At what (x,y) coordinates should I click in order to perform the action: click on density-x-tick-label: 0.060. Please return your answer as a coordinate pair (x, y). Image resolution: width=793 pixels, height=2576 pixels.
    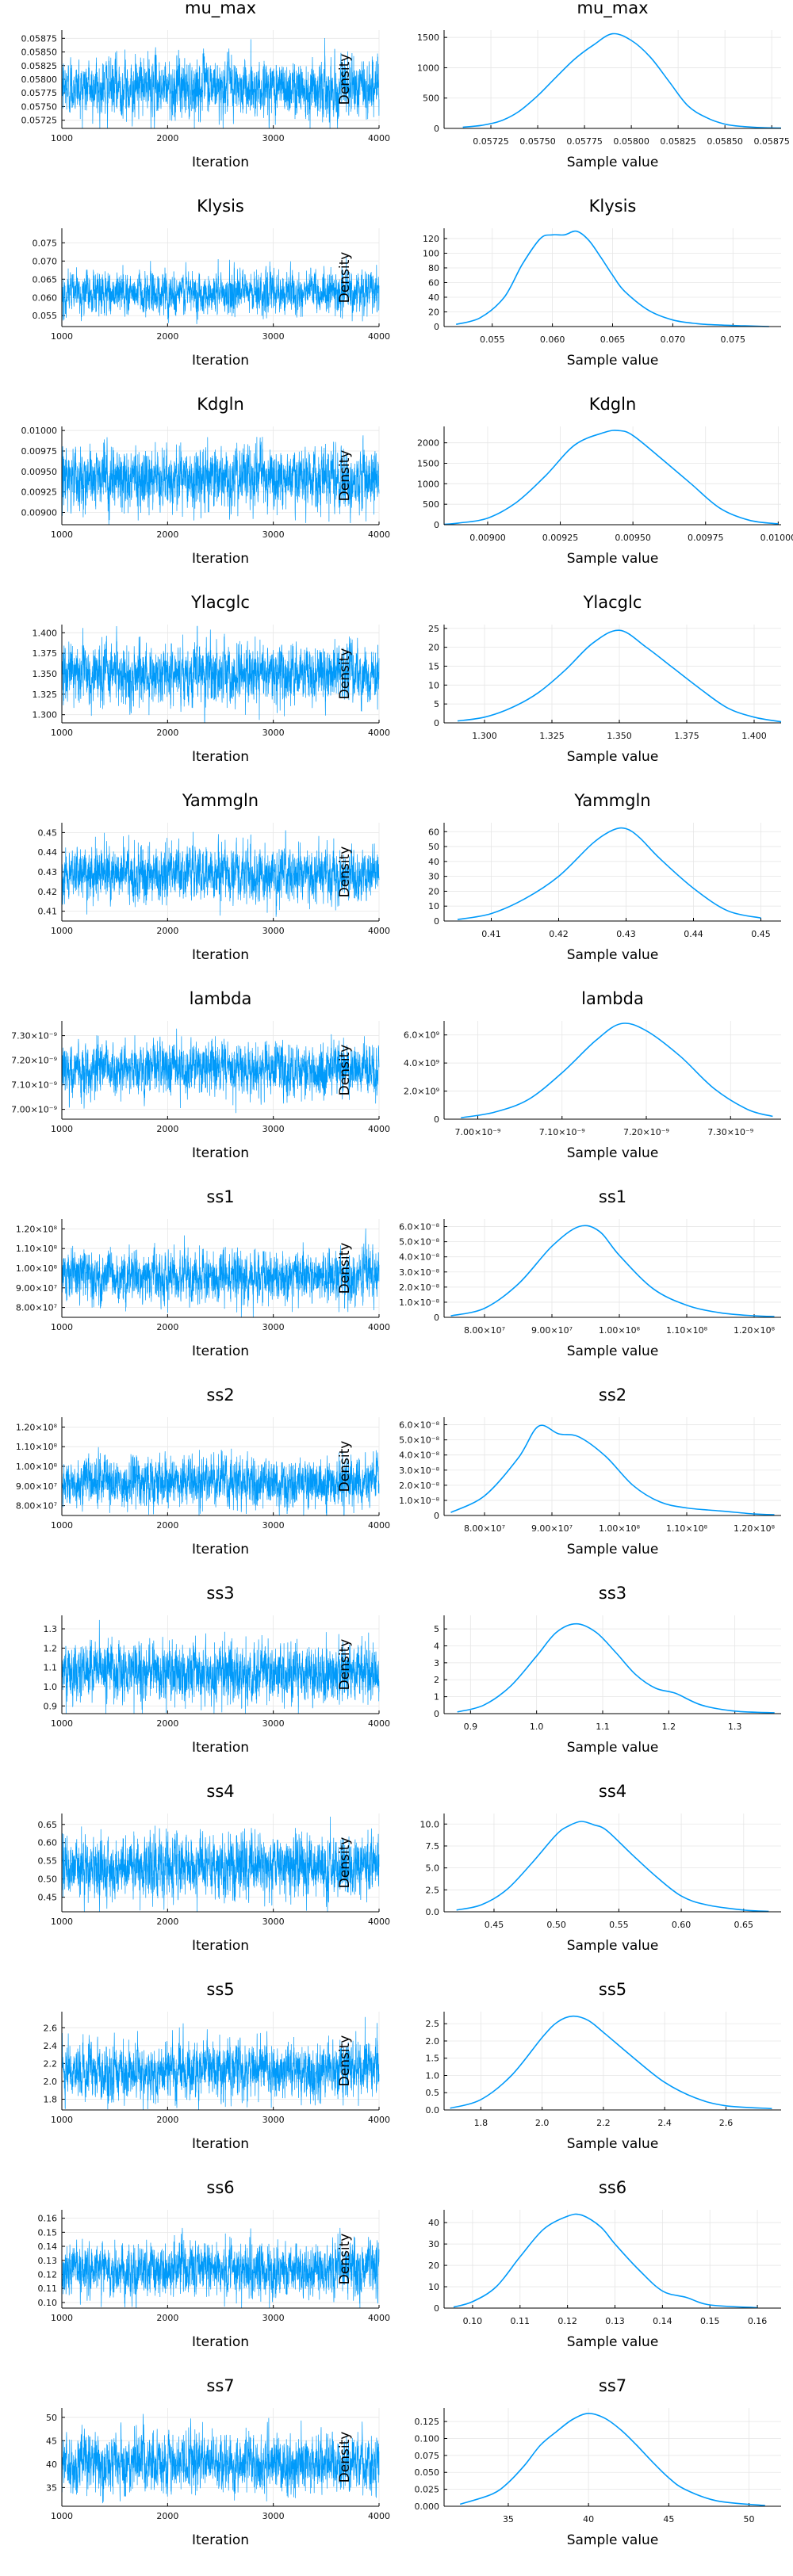
    Looking at the image, I should click on (552, 339).